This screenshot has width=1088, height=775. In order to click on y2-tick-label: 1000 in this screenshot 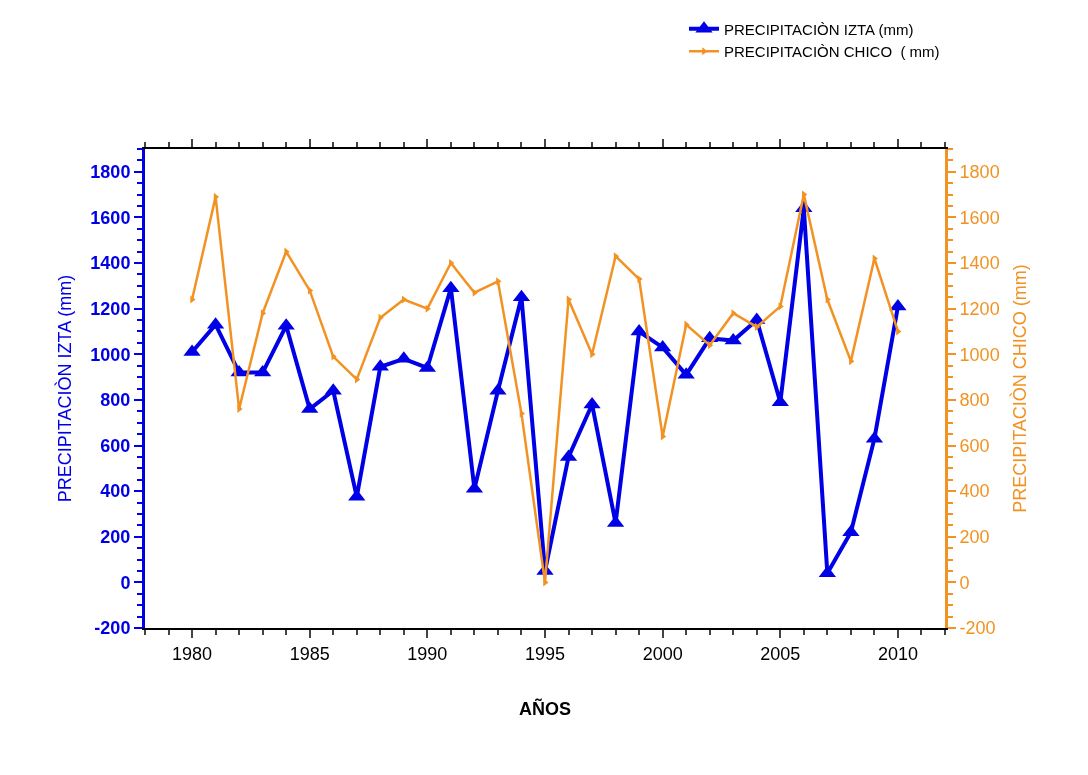, I will do `click(979, 354)`.